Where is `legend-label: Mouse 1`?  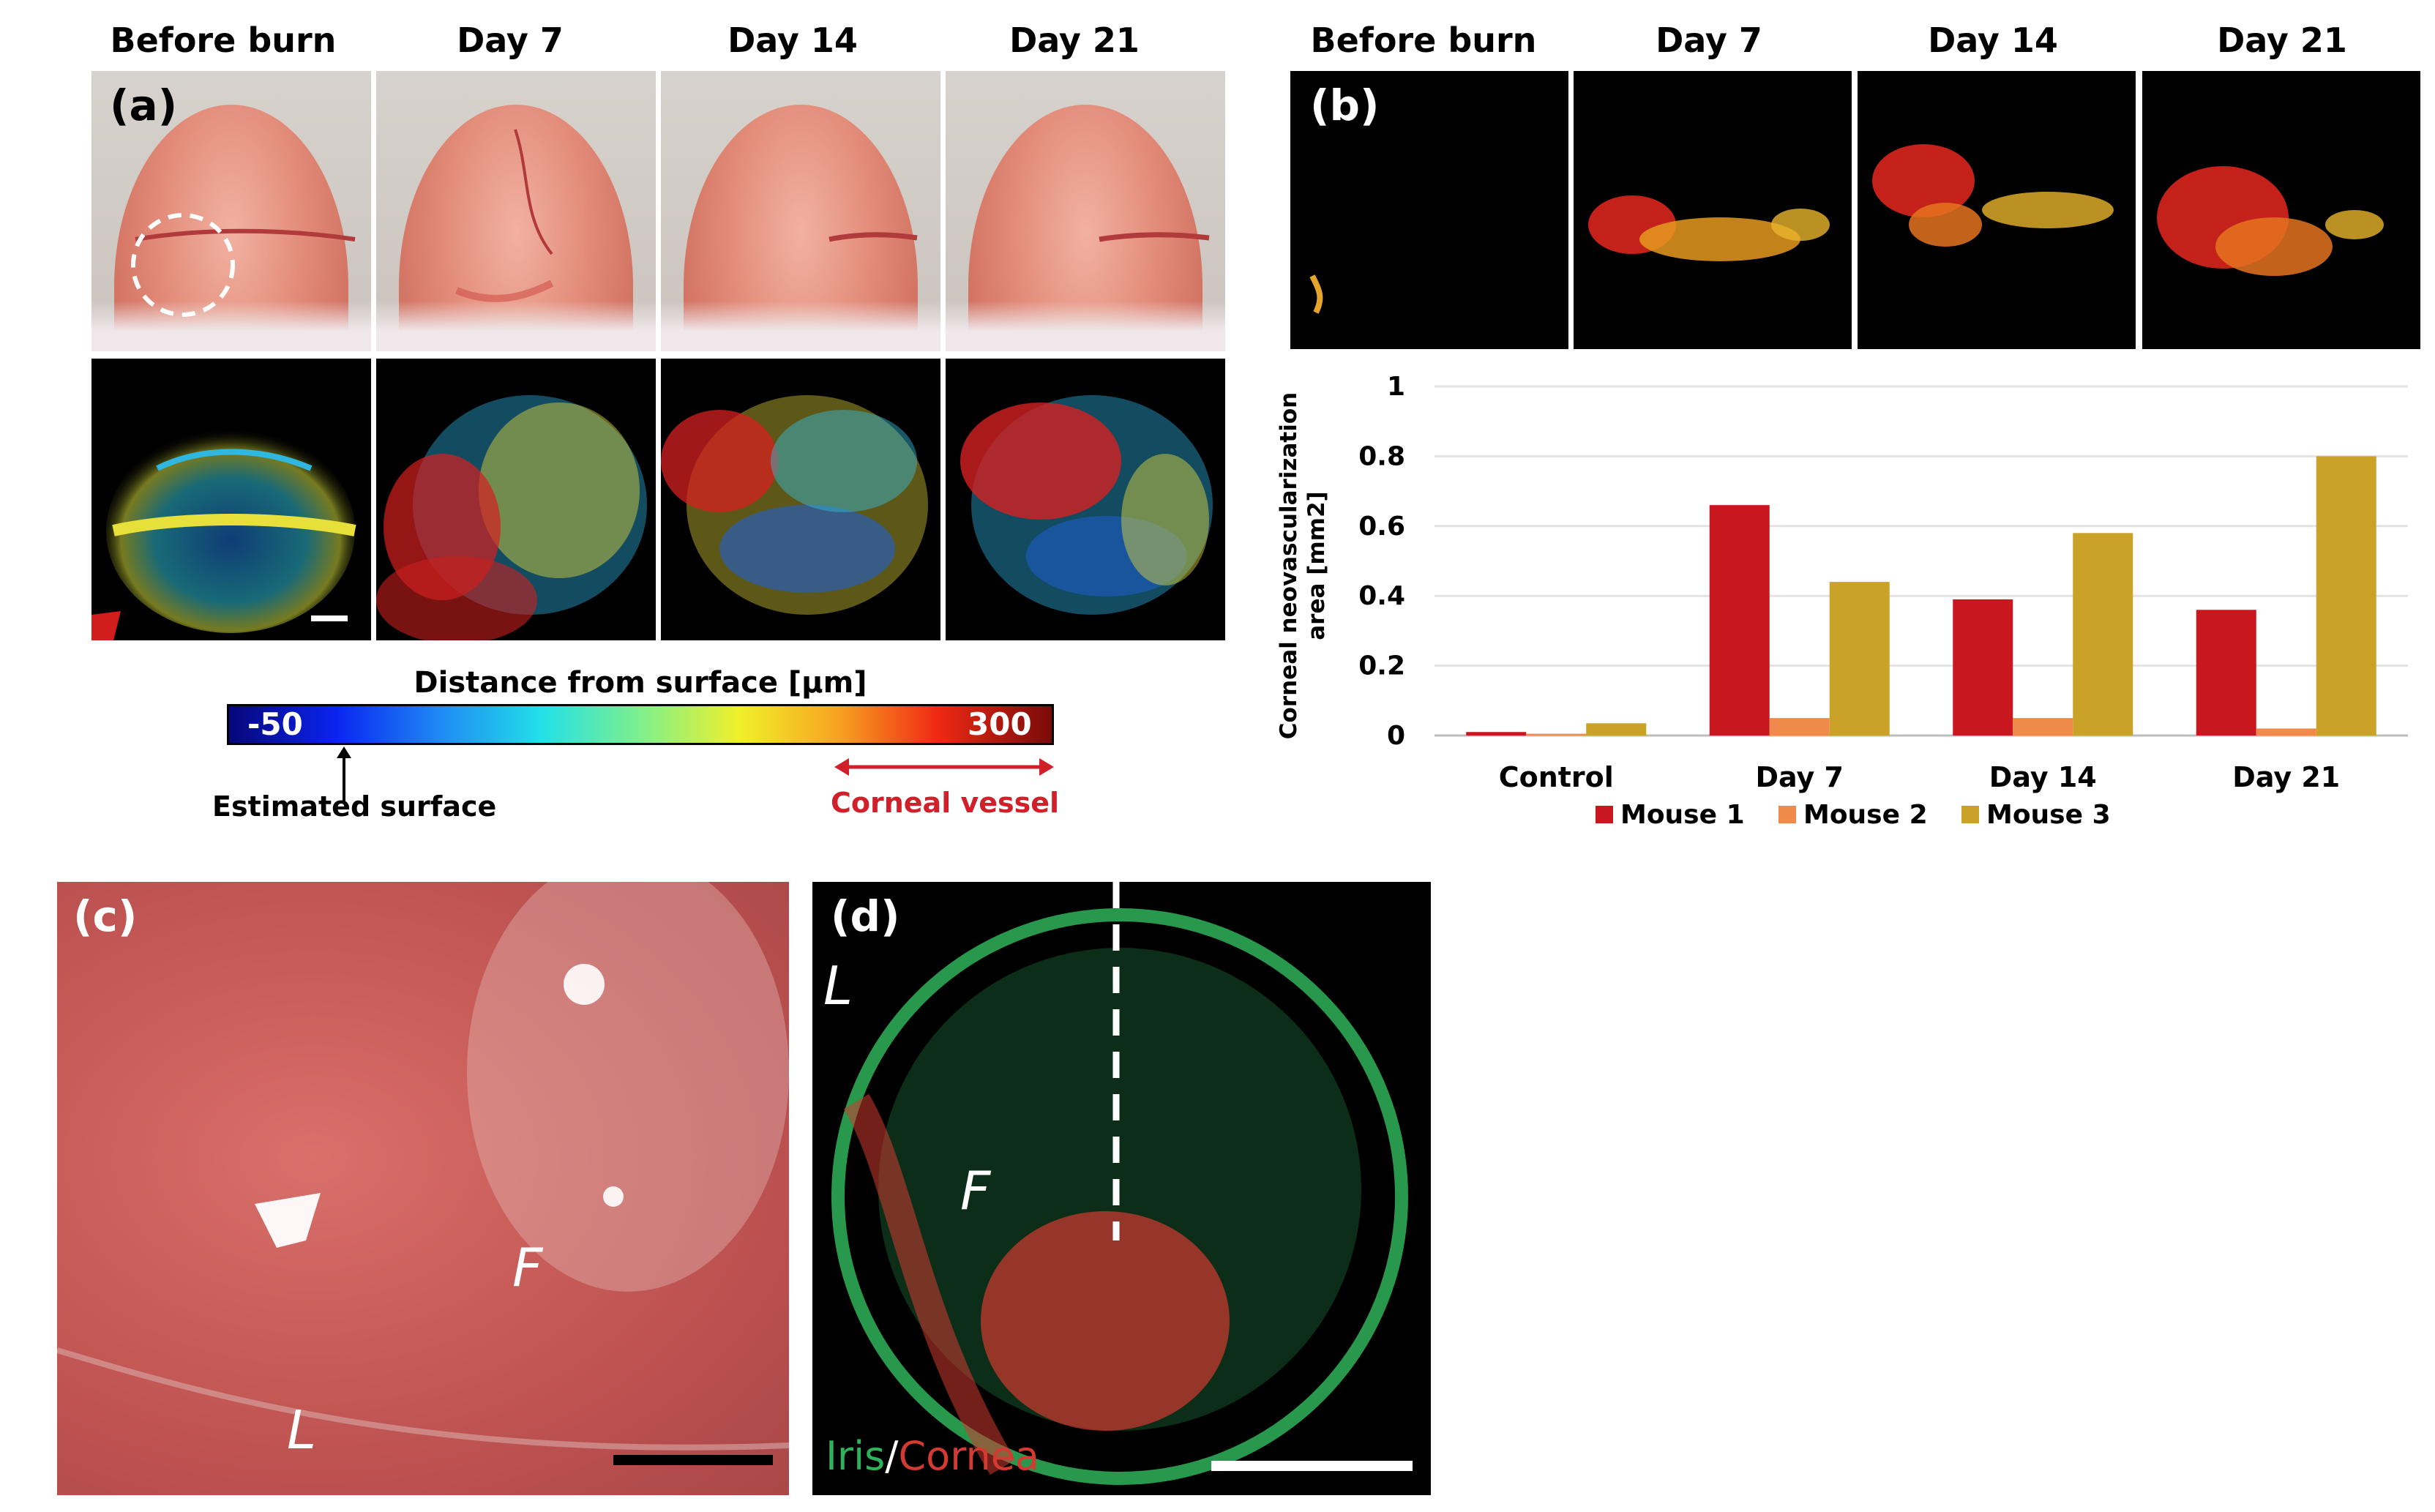
legend-label: Mouse 1 is located at coordinates (1682, 815).